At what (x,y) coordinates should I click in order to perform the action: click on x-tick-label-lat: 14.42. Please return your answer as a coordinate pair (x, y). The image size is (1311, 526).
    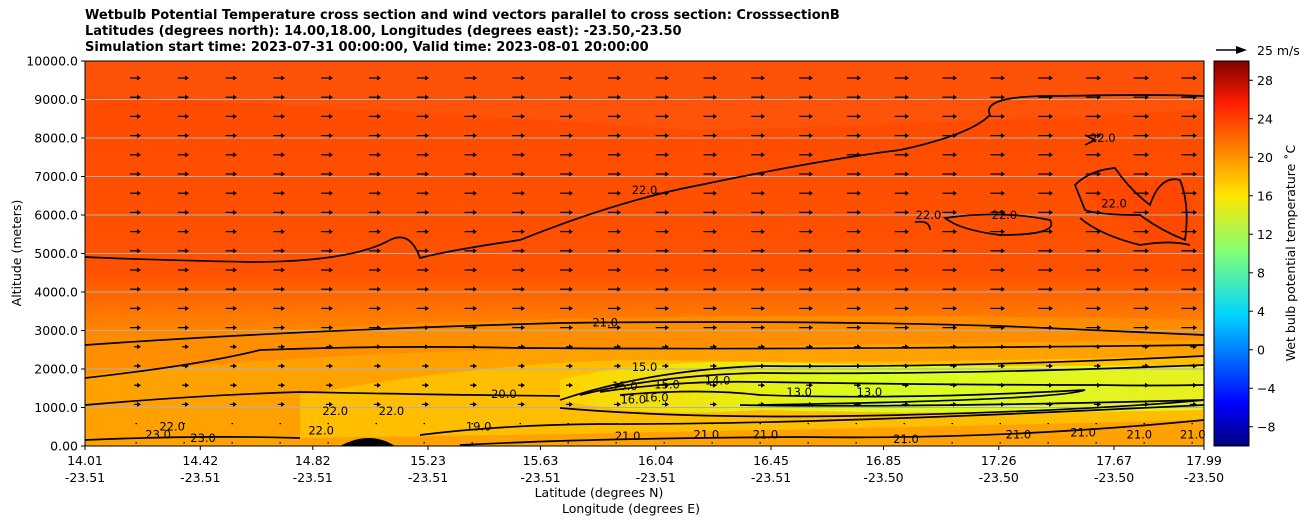
    Looking at the image, I should click on (200, 460).